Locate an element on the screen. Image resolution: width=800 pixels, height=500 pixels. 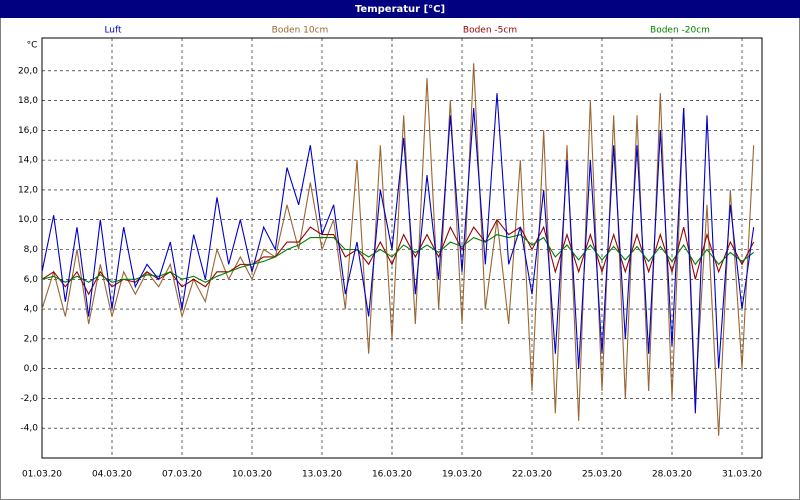
x-tick-label: 04.03.20 is located at coordinates (112, 475).